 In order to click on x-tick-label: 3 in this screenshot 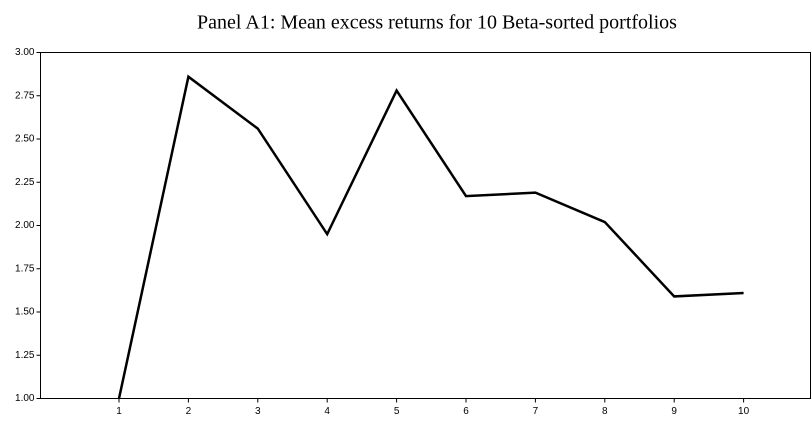, I will do `click(258, 411)`.